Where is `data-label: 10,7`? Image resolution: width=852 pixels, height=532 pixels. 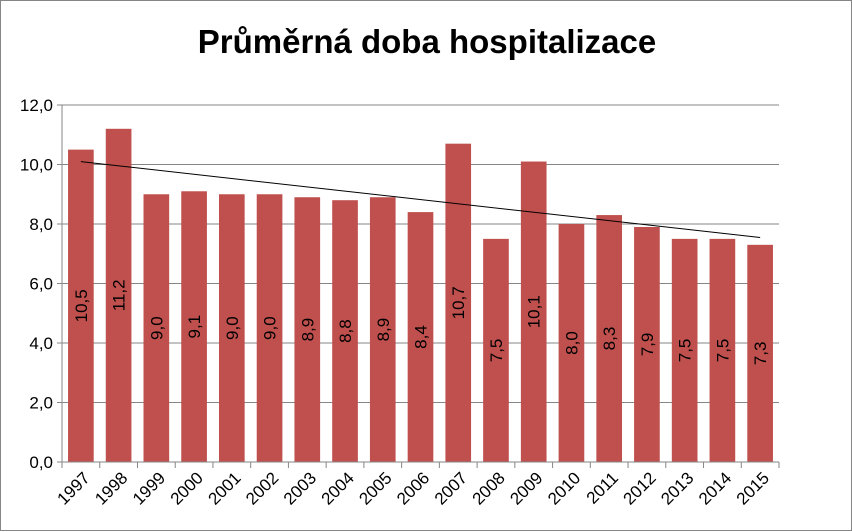 data-label: 10,7 is located at coordinates (458, 302).